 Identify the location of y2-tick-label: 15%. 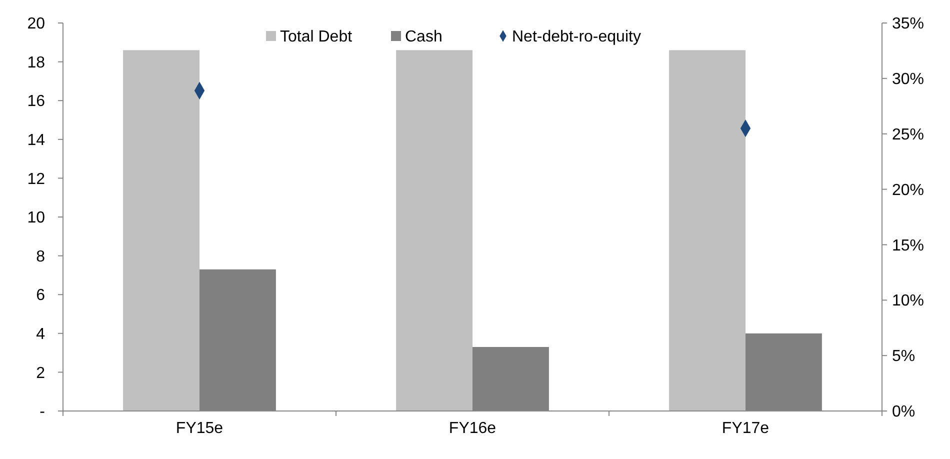
(908, 245).